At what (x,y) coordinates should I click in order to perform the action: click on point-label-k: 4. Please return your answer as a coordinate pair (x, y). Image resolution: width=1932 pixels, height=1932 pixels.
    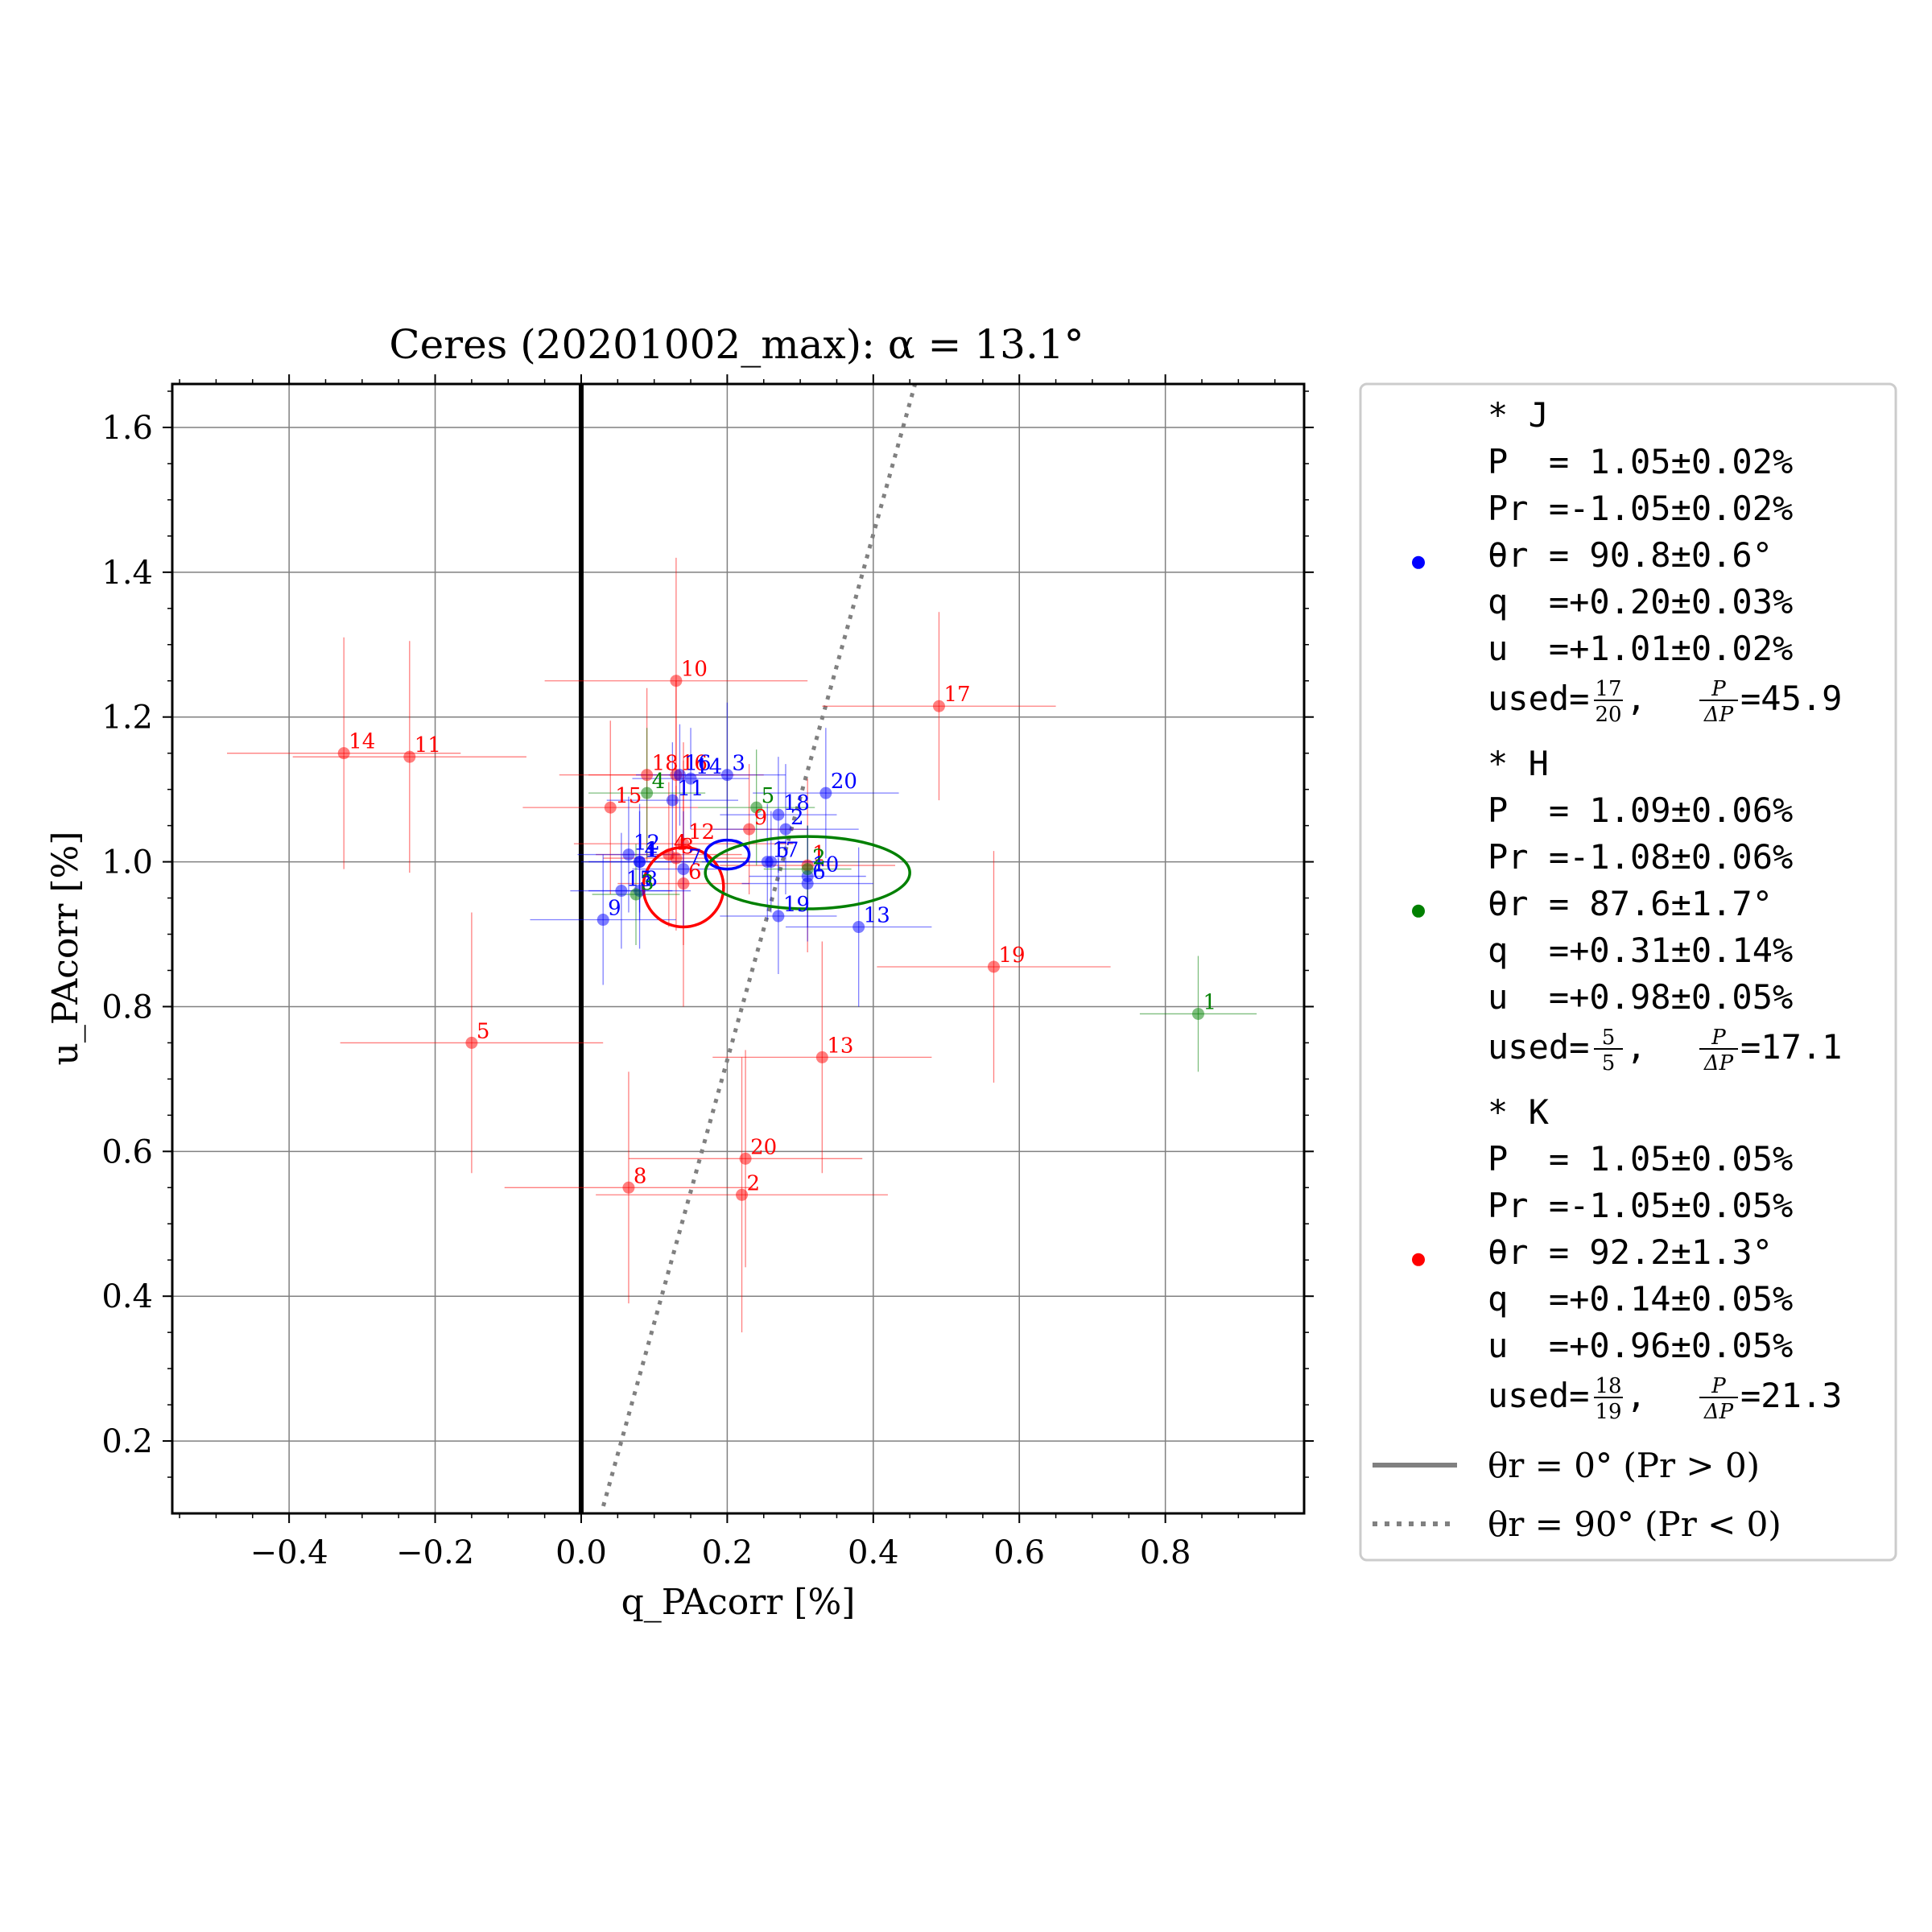
    Looking at the image, I should click on (680, 844).